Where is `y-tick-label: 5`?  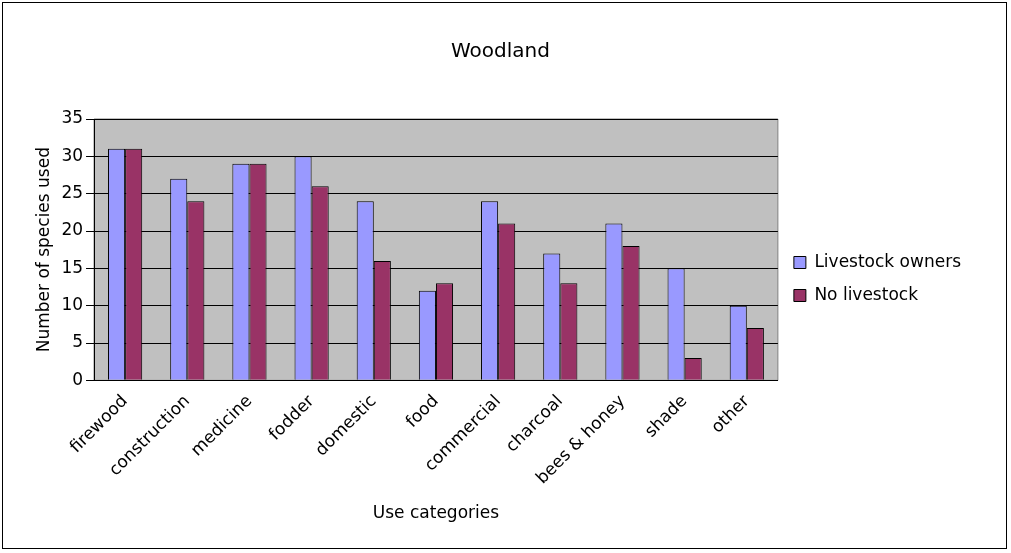
y-tick-label: 5 is located at coordinates (78, 341).